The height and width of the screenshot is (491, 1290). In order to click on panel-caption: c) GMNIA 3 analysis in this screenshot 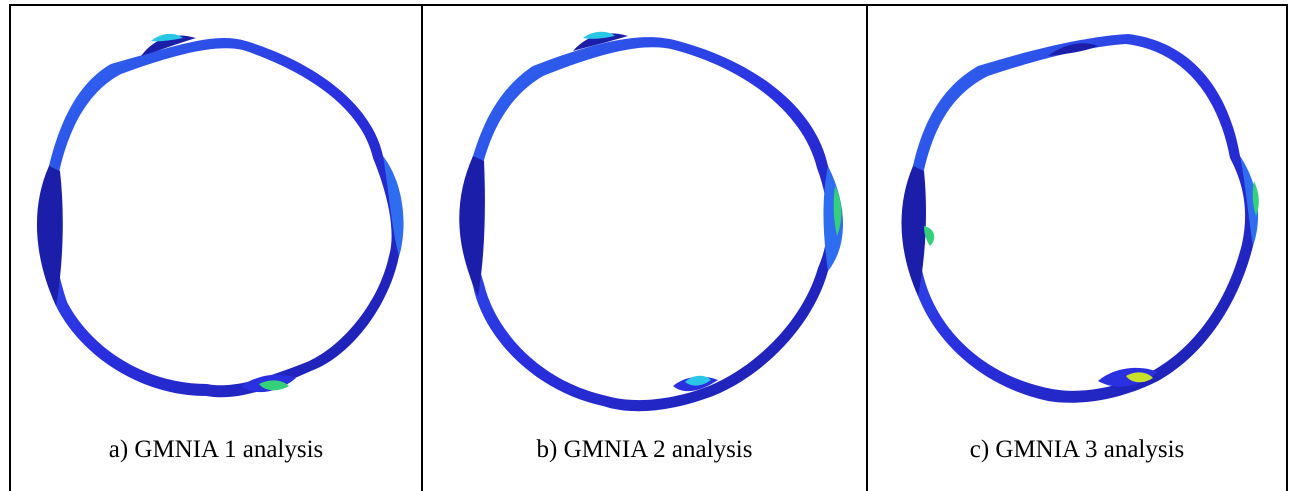, I will do `click(1077, 449)`.